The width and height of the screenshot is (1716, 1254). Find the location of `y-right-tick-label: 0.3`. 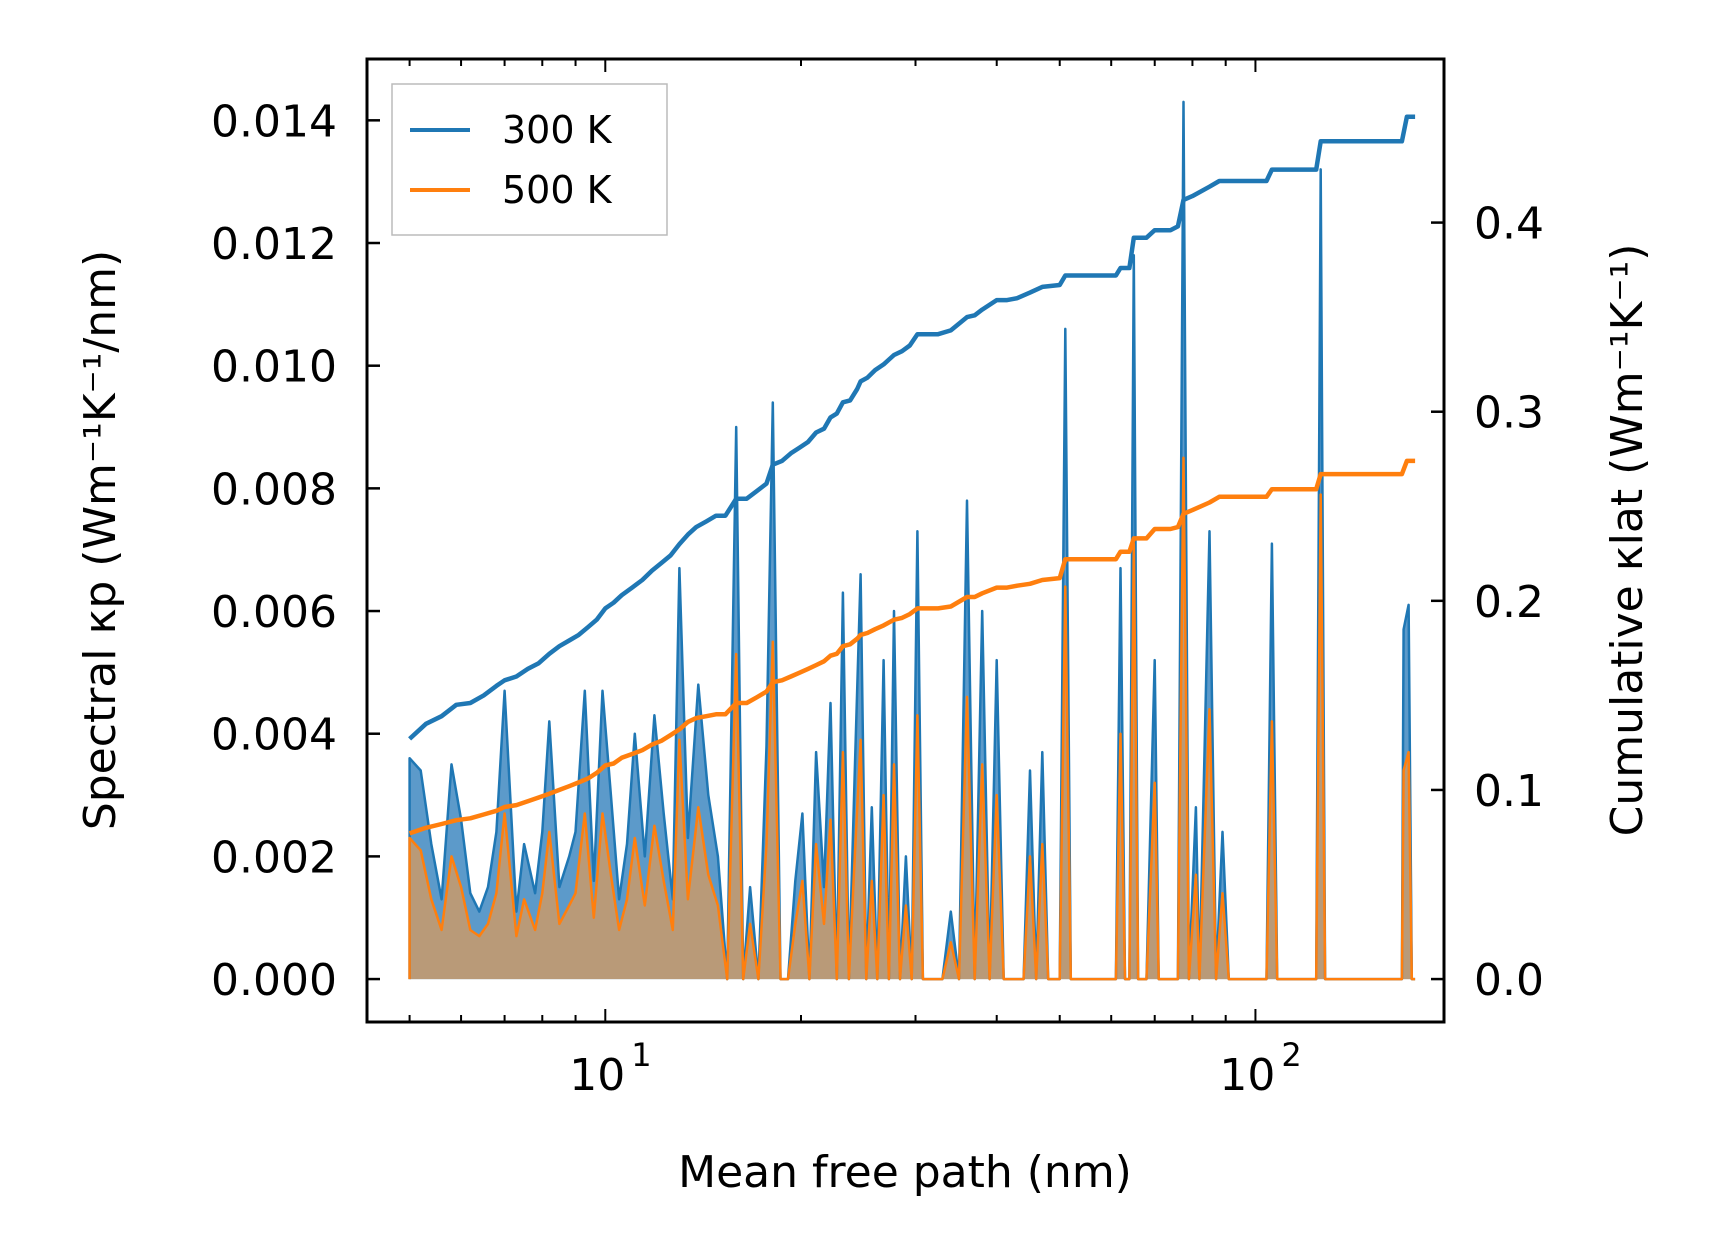

y-right-tick-label: 0.3 is located at coordinates (1509, 413).